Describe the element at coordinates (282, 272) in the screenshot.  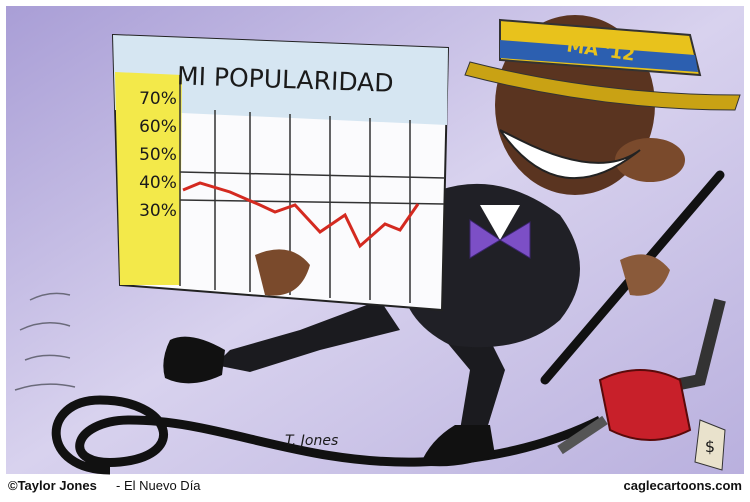
I see `hand-left` at that location.